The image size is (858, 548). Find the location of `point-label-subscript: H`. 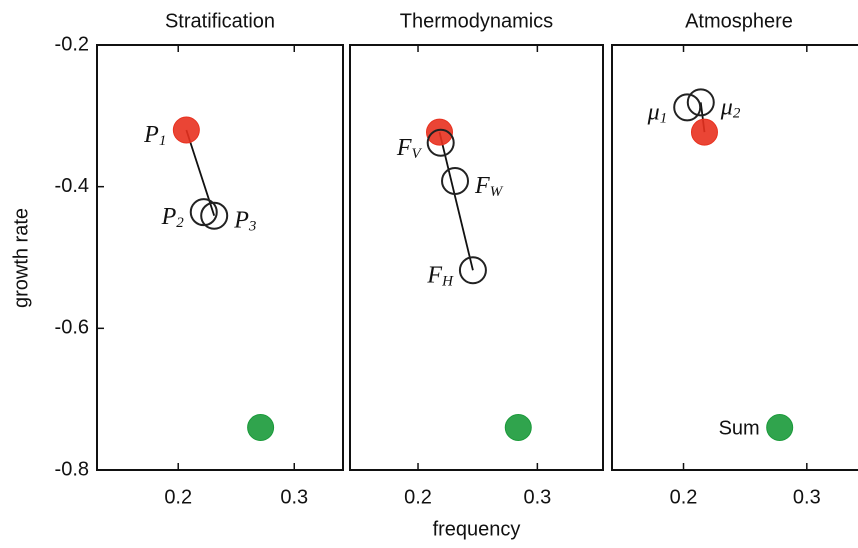

point-label-subscript: H is located at coordinates (447, 282).